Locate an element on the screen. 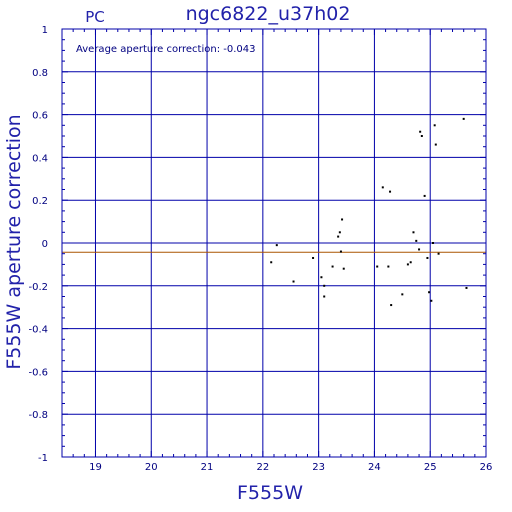  y-axis-label: F555W aperture correction is located at coordinates (14, 241).